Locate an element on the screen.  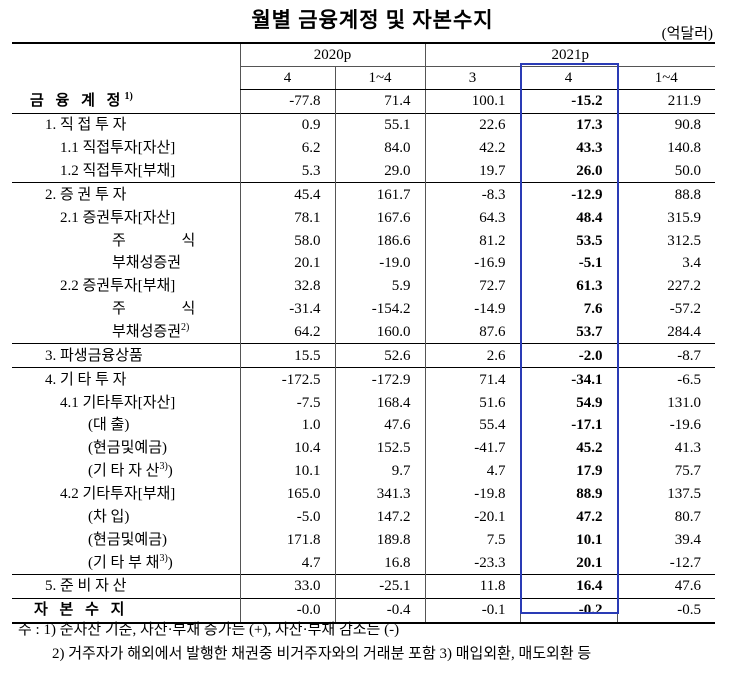
table-row: 4.2 기타투자[부채] 165.0 341.3 -19.8 88.9 137.5 is located at coordinates (363, 494).